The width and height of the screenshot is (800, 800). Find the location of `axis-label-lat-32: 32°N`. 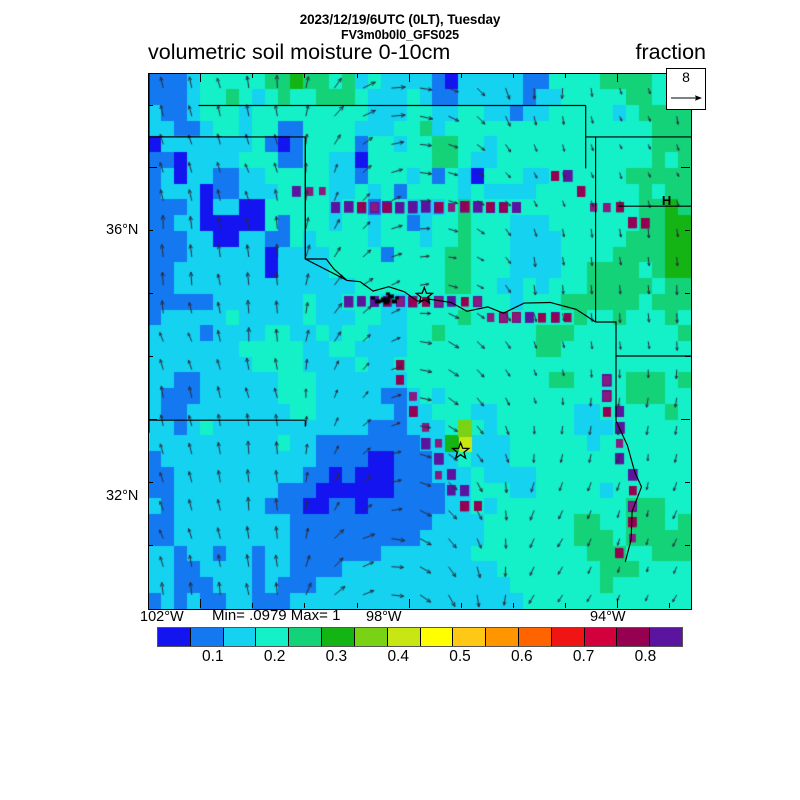

axis-label-lat-32: 32°N is located at coordinates (122, 496).